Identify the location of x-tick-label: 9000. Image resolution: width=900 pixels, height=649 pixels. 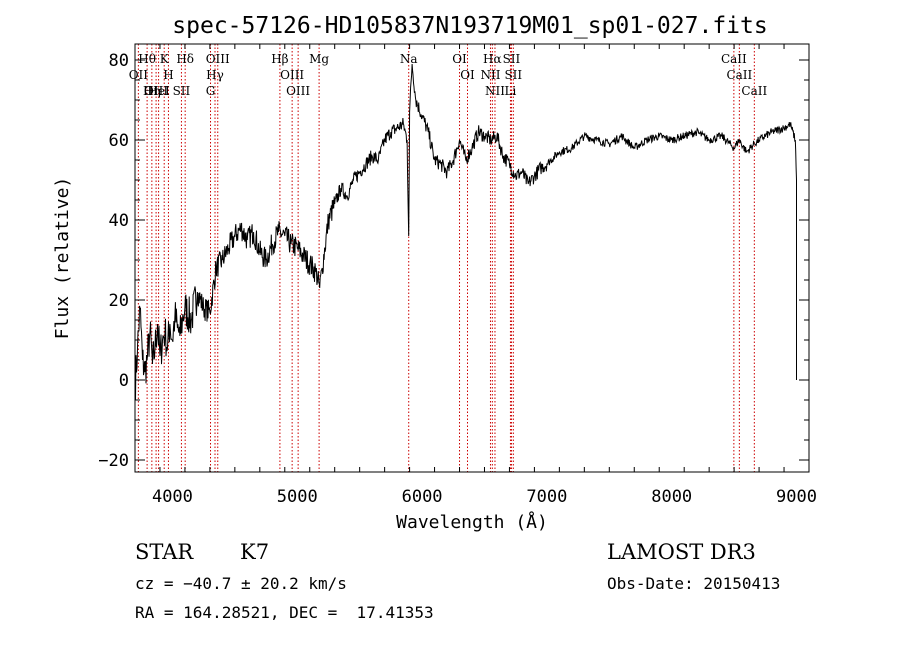
(796, 497).